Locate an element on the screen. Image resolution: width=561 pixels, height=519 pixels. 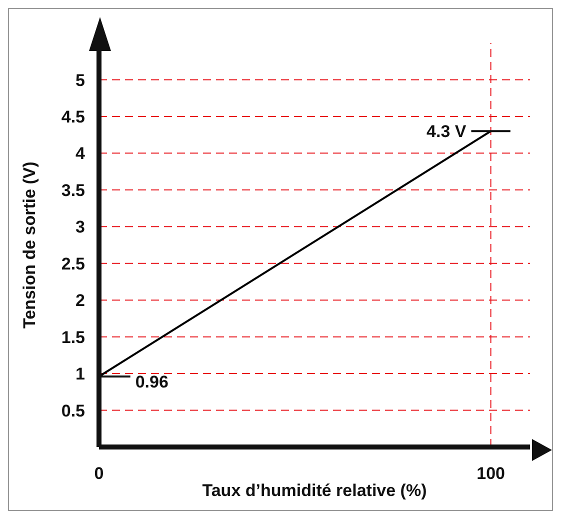
y-axis-title: Tension de sortie (V) is located at coordinates (30, 245).